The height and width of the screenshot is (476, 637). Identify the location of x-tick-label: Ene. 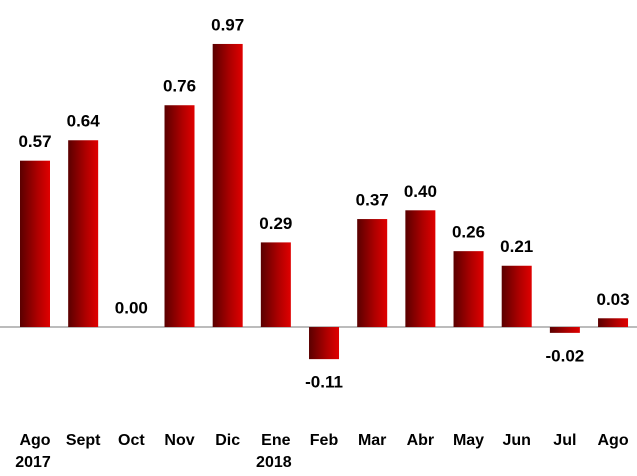
(275, 440).